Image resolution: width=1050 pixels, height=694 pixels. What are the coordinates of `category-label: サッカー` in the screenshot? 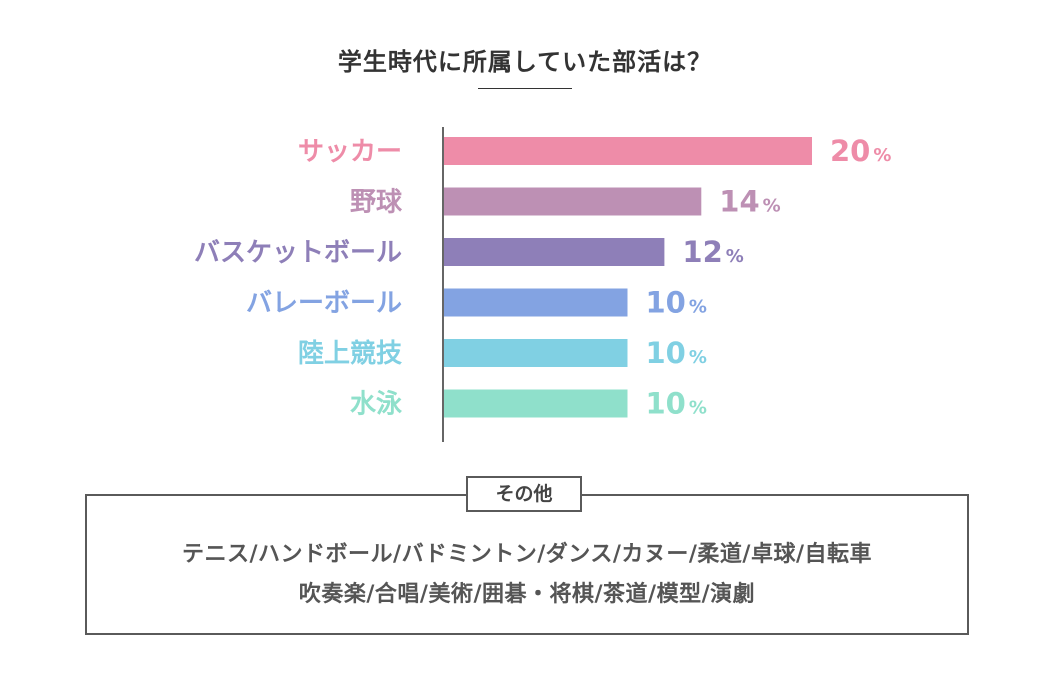 It's located at (350, 152).